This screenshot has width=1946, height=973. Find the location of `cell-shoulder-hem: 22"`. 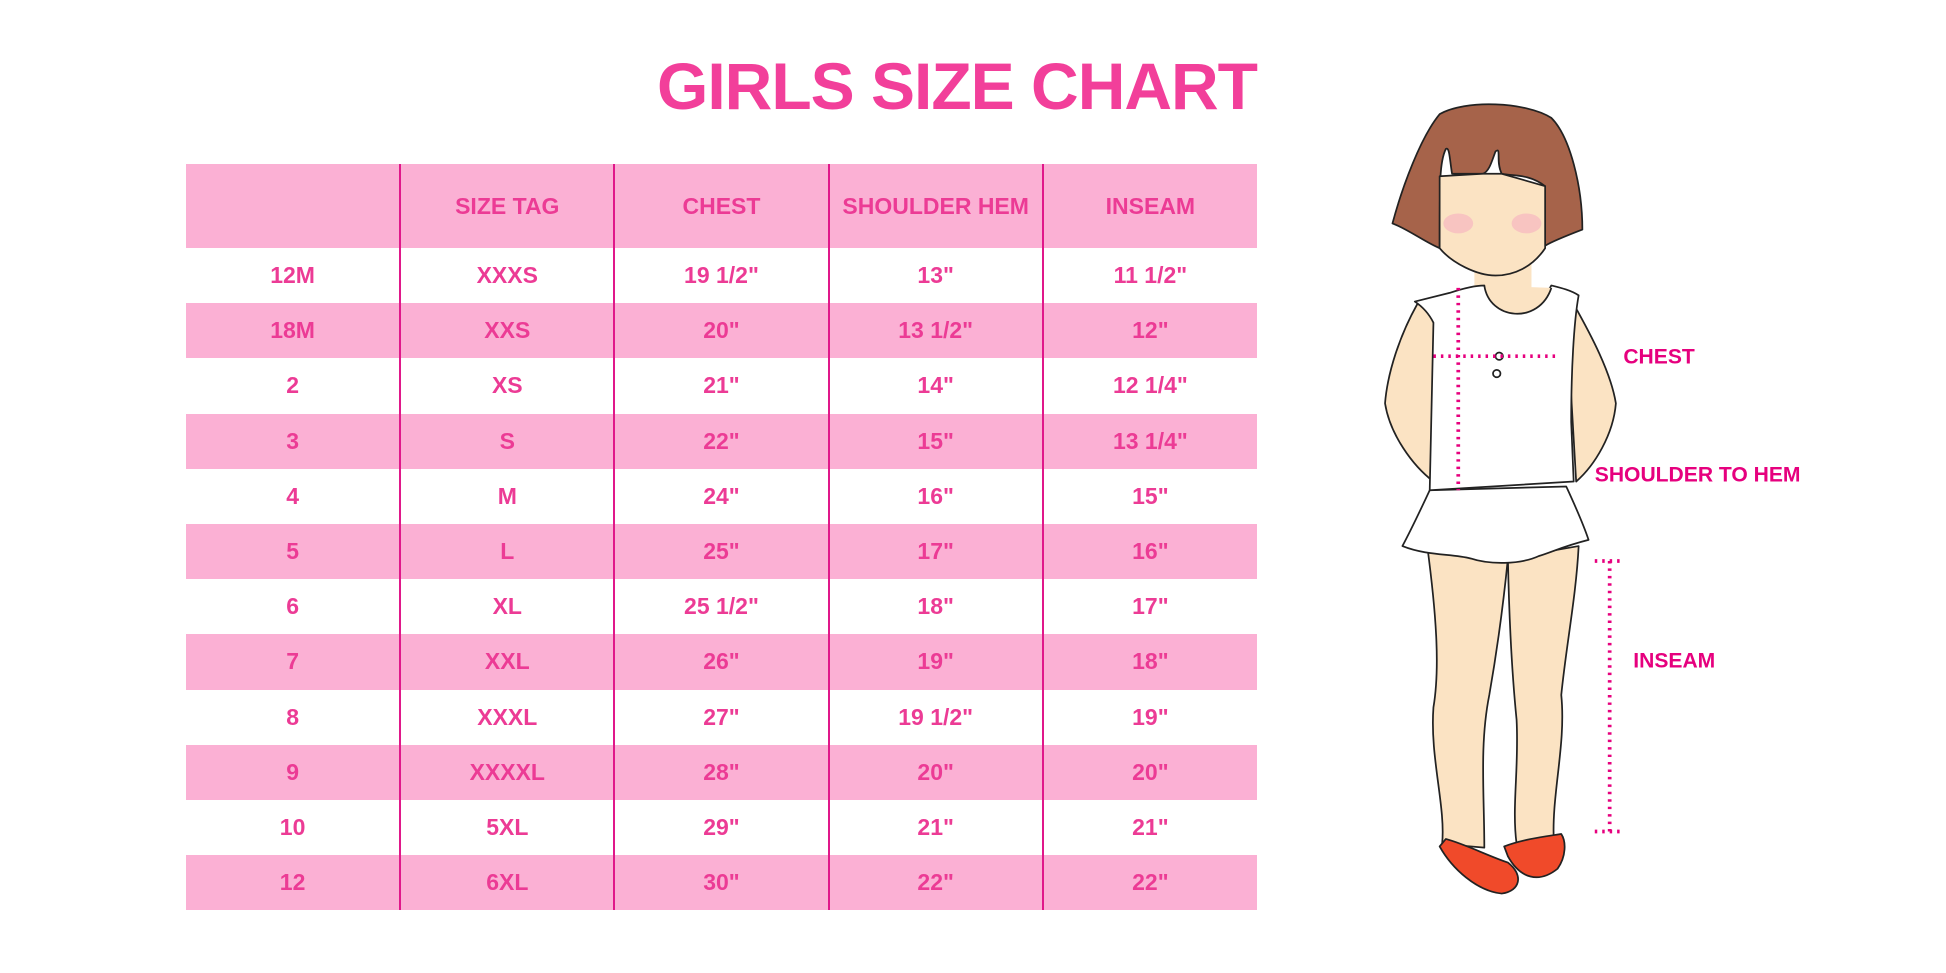

cell-shoulder-hem: 22" is located at coordinates (935, 883).